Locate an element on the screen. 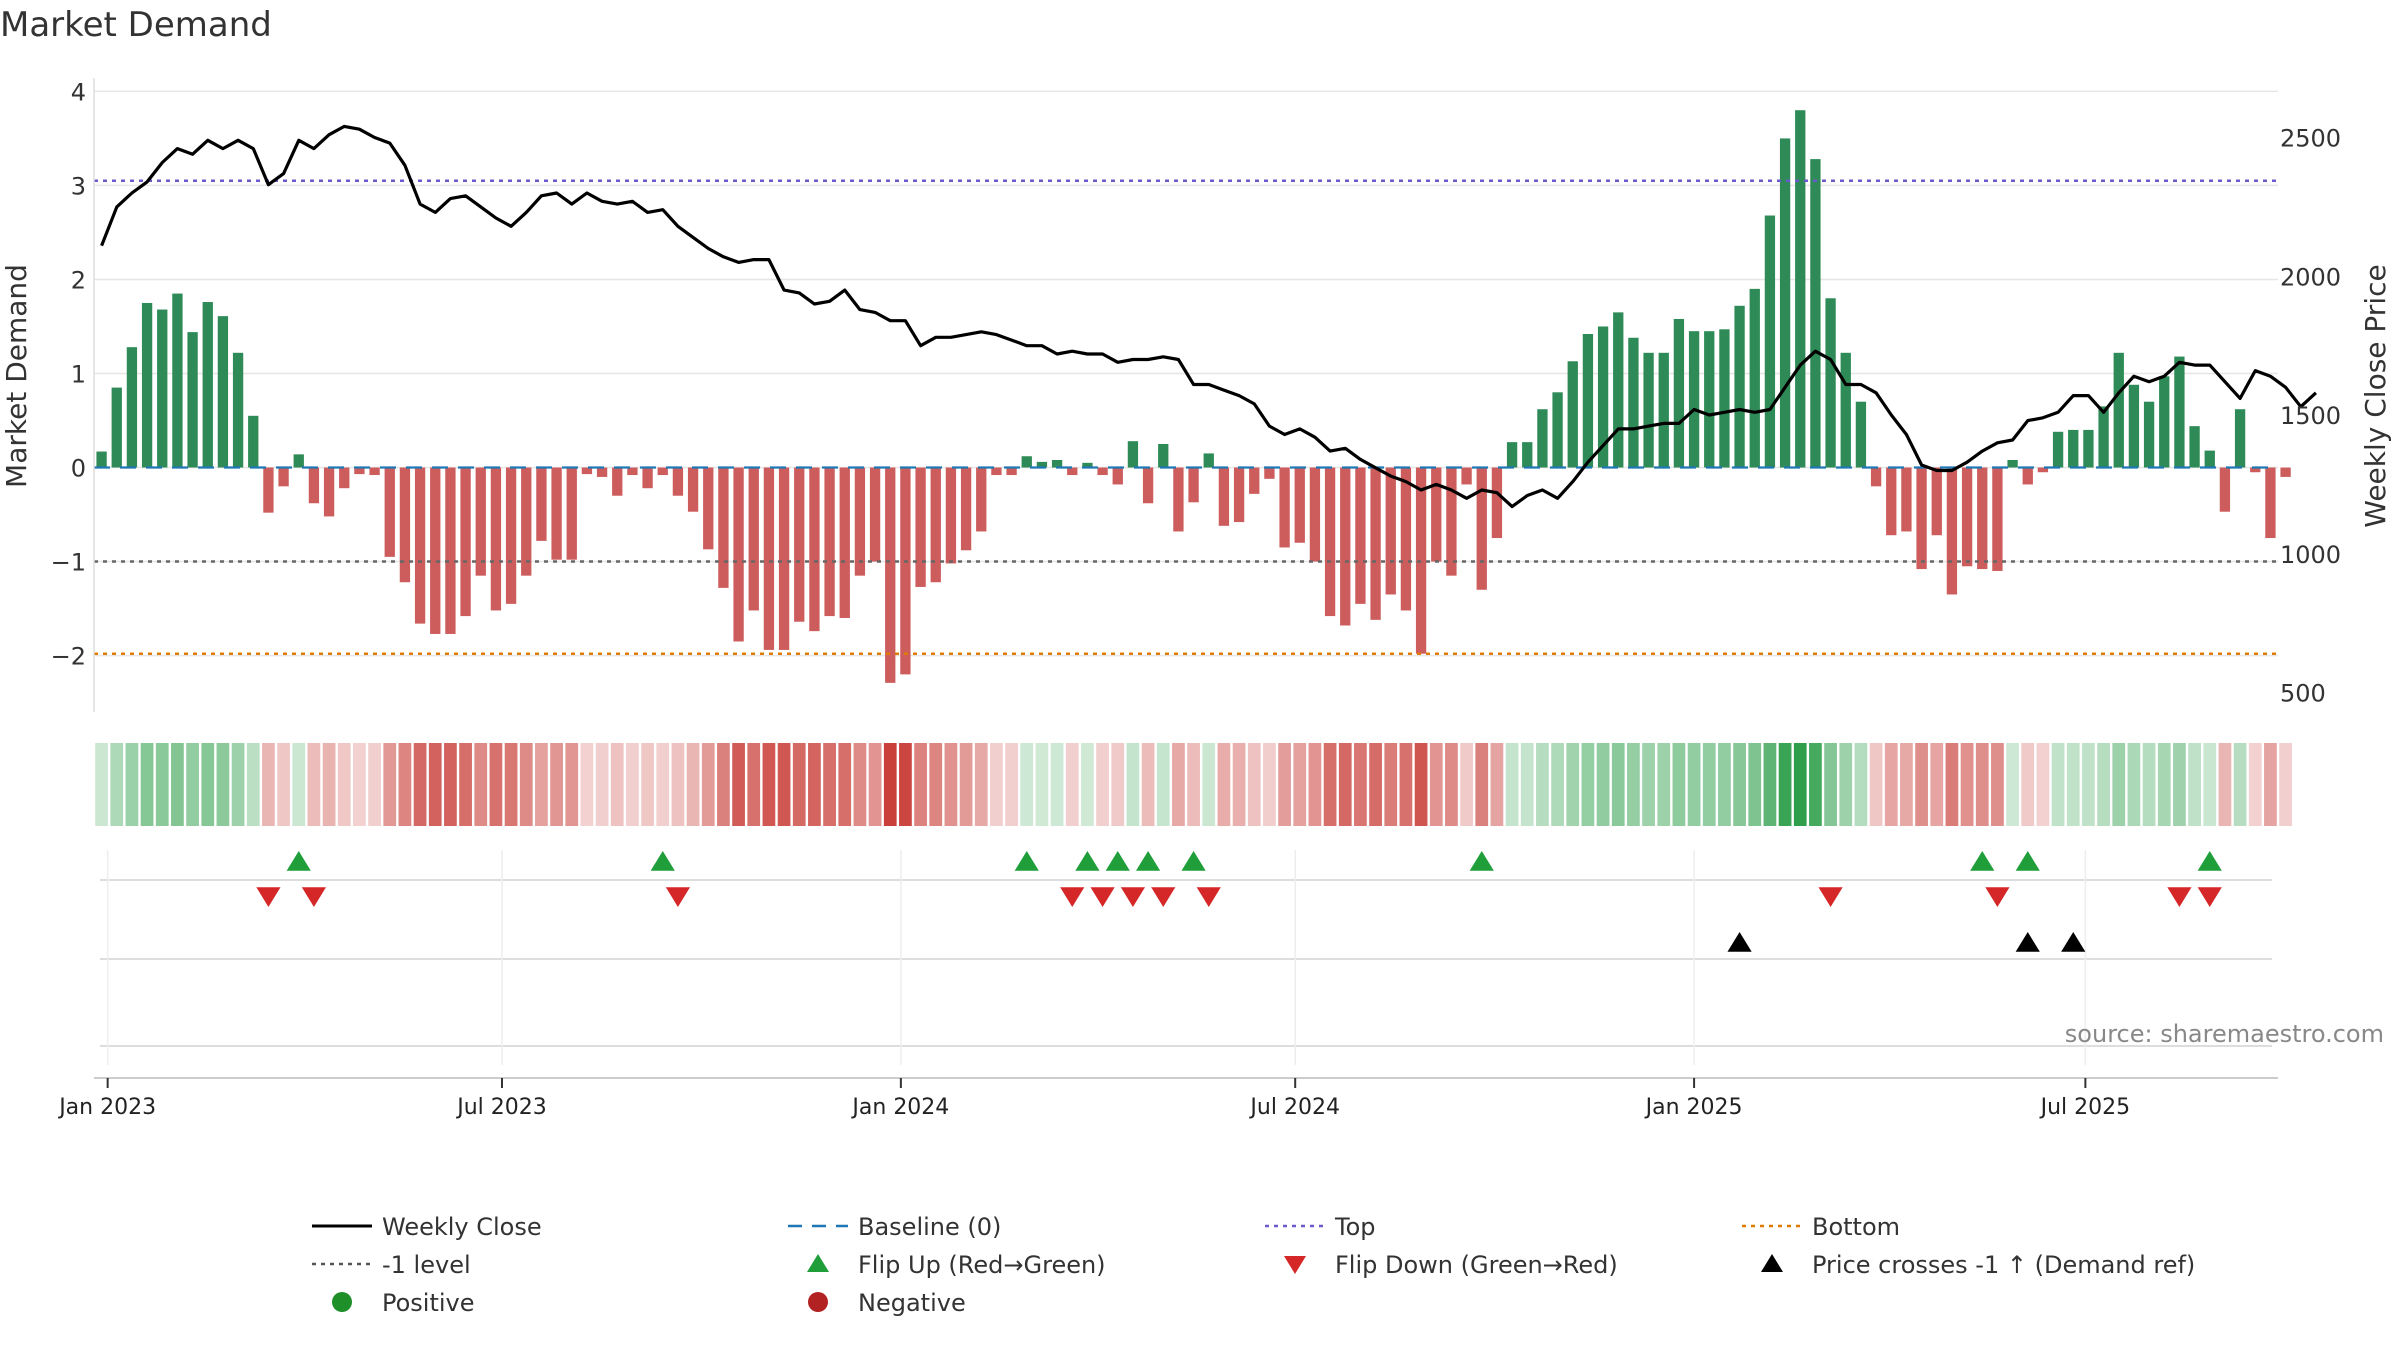 The image size is (2400, 1350). x-tick-label: Jan 2025 is located at coordinates (1693, 1107).